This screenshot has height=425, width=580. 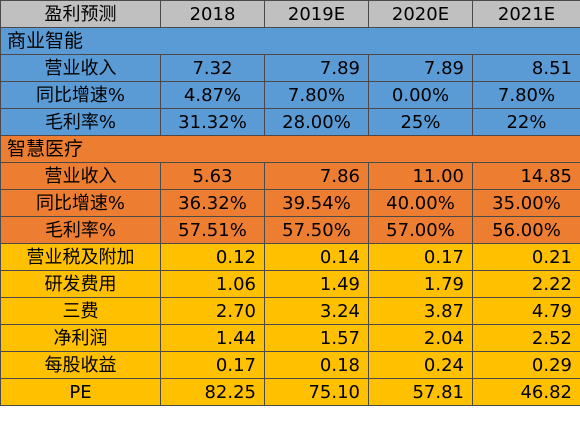 What do you see at coordinates (526, 14) in the screenshot?
I see `header-cell: 2021E` at bounding box center [526, 14].